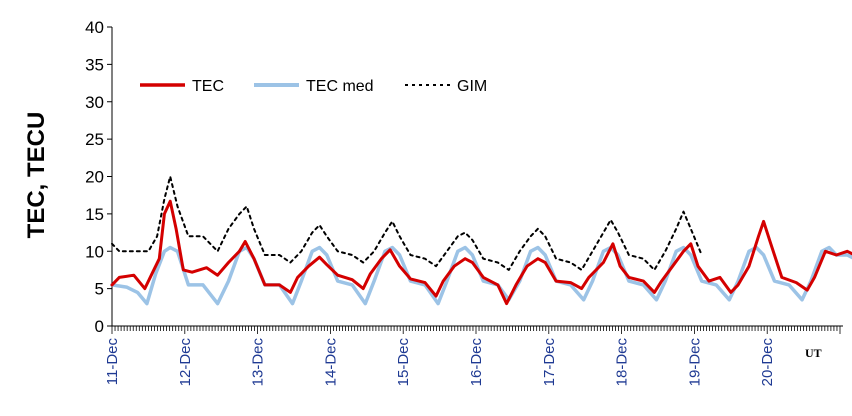 The height and width of the screenshot is (416, 852). What do you see at coordinates (403, 362) in the screenshot?
I see `x-tick-label: 15-Dec` at bounding box center [403, 362].